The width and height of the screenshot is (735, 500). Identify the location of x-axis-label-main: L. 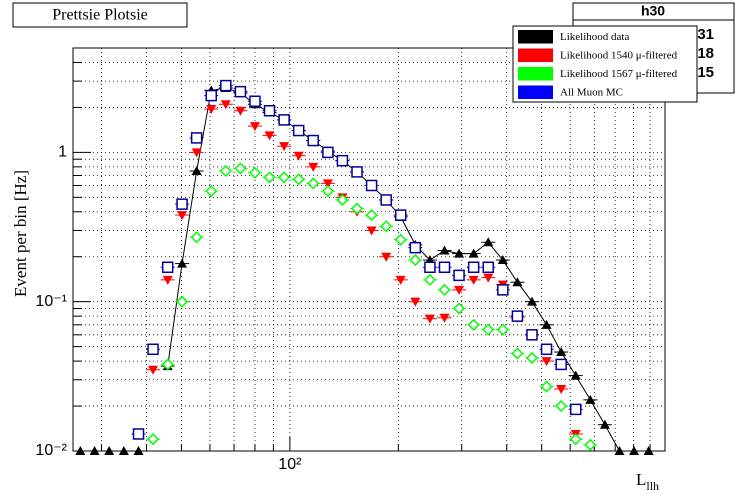
(641, 479).